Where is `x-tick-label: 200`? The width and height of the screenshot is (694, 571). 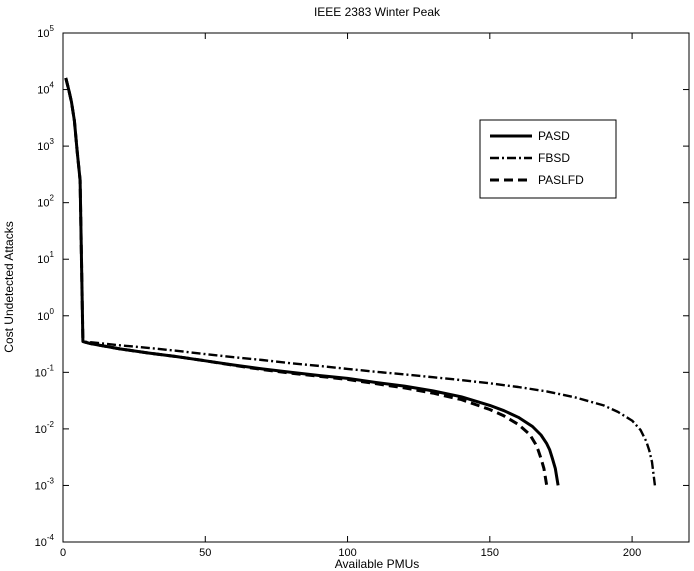
x-tick-label: 200 is located at coordinates (632, 553).